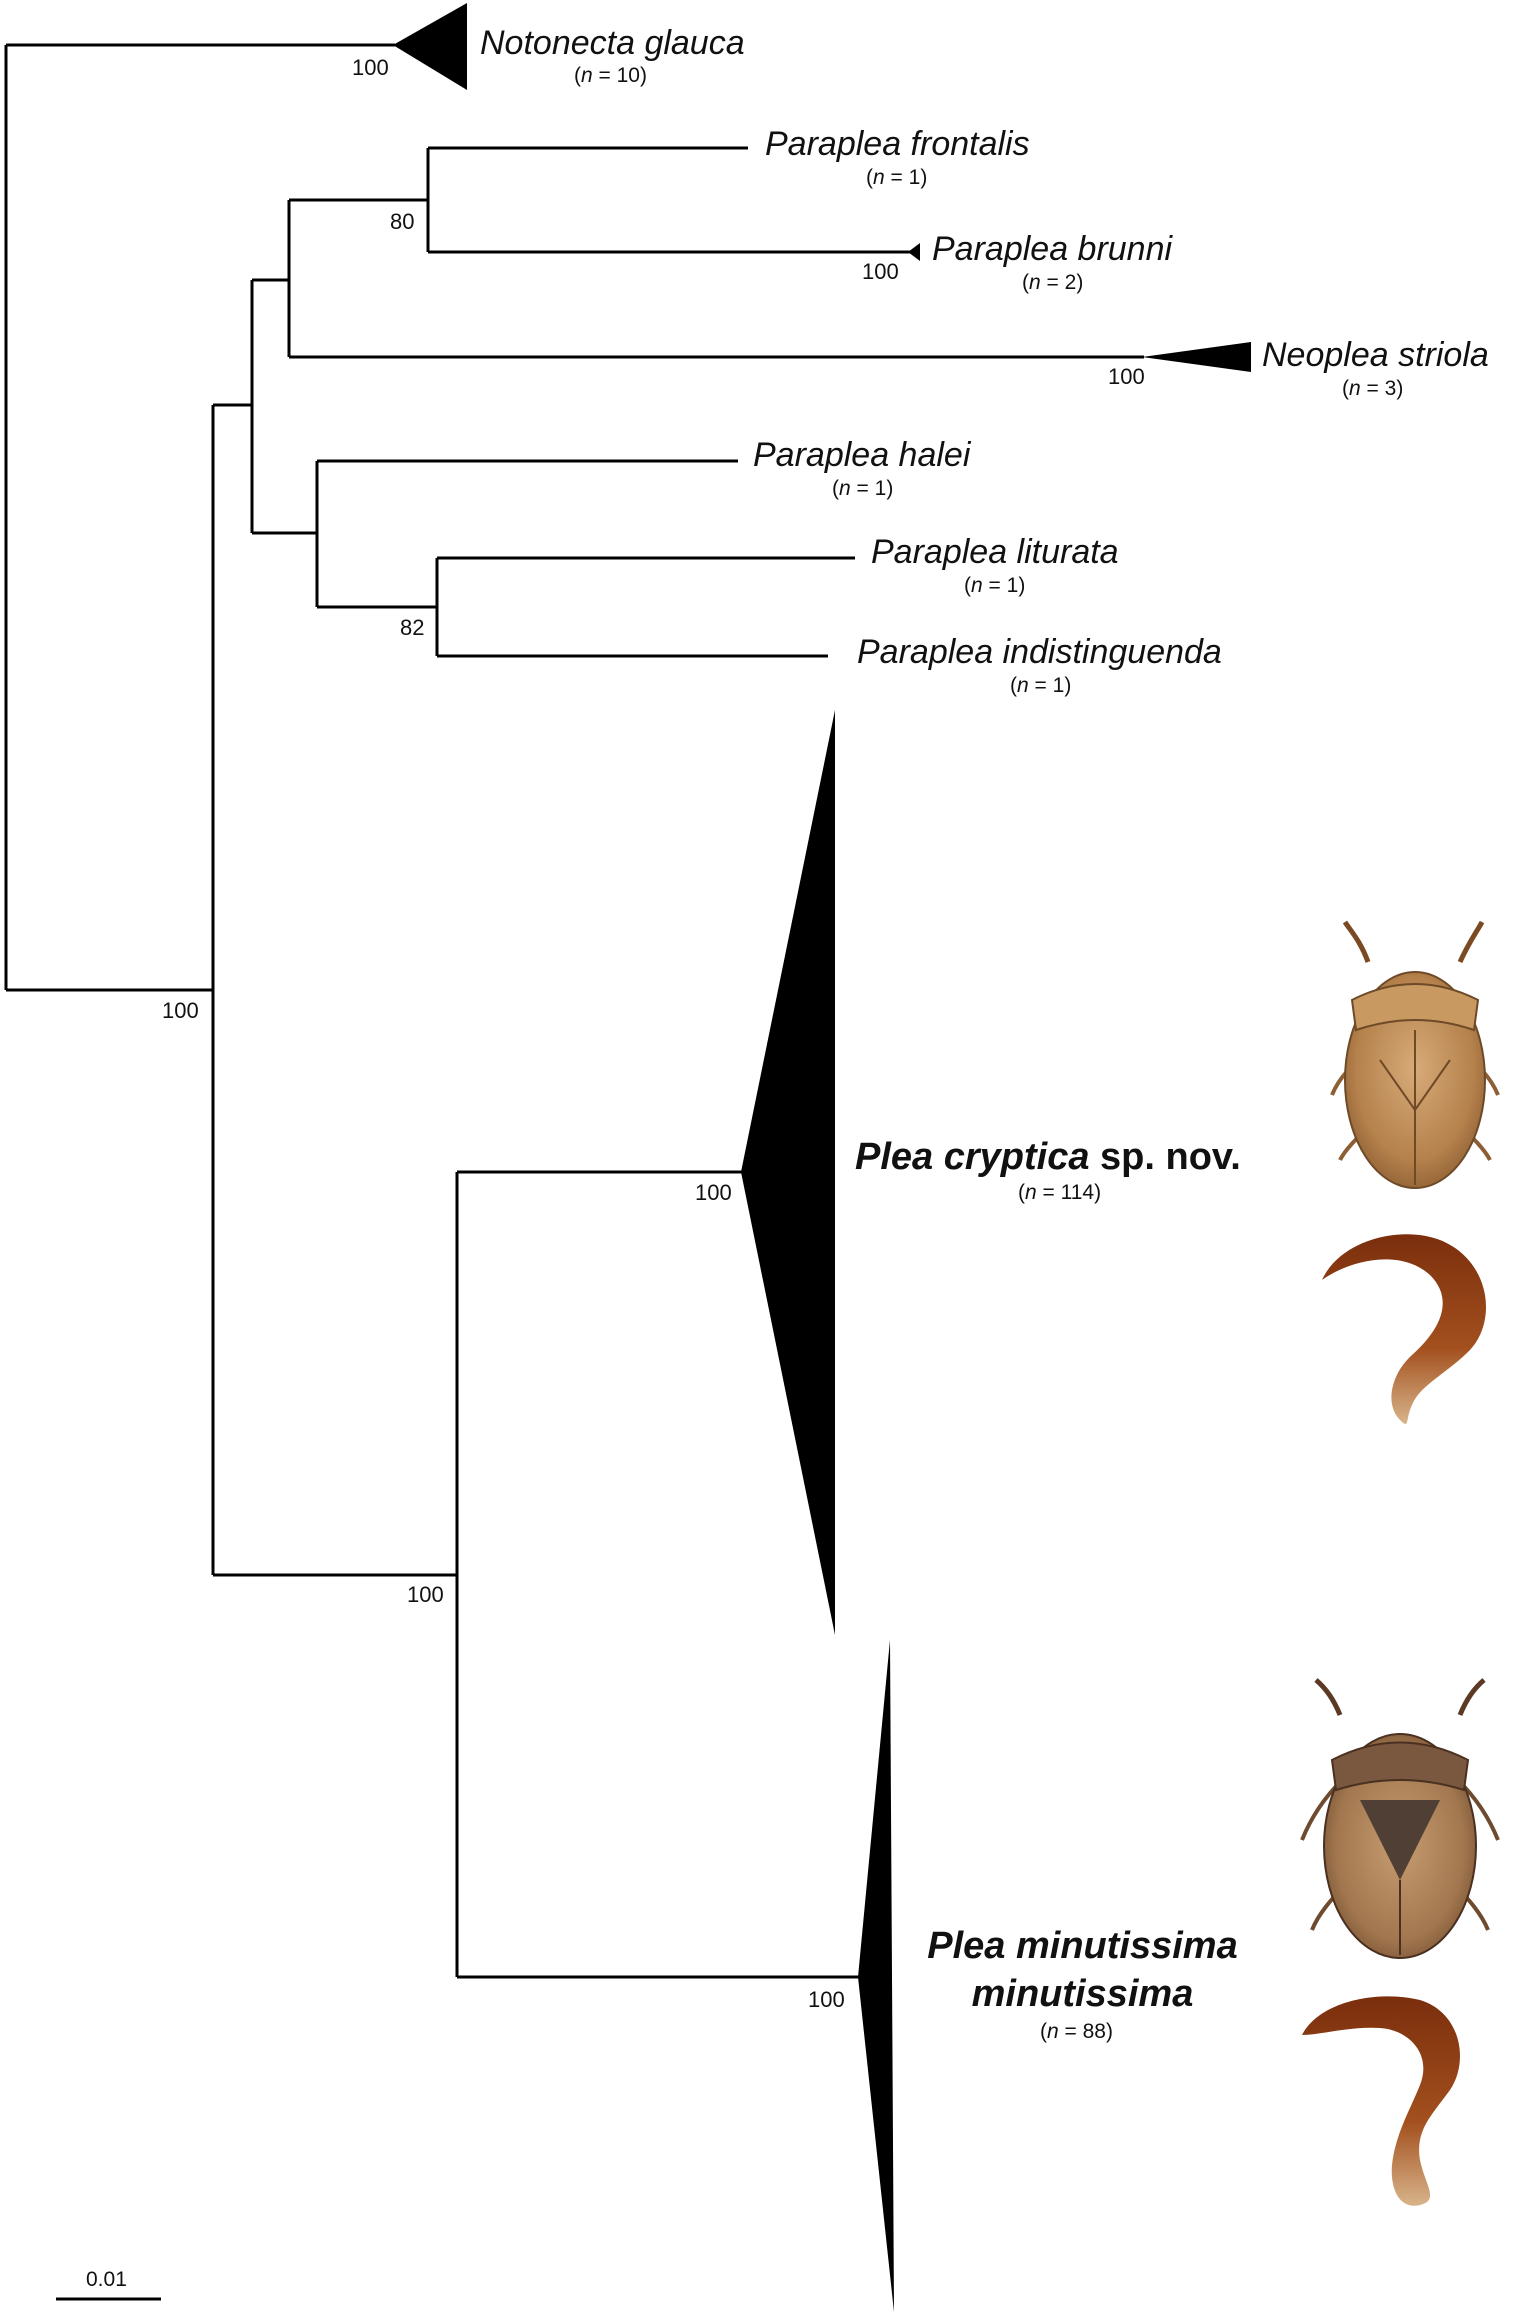  What do you see at coordinates (430, 46) in the screenshot?
I see `clade-triangle-notonecta` at bounding box center [430, 46].